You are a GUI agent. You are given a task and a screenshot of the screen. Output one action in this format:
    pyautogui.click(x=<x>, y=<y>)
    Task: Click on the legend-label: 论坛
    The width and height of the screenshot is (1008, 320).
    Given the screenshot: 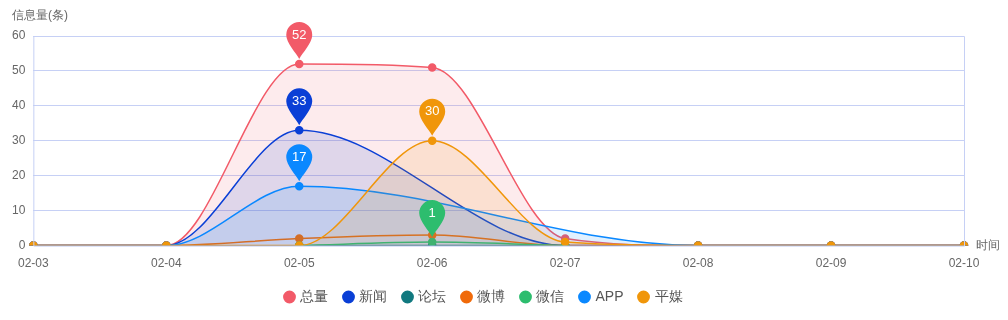 What is the action you would take?
    pyautogui.click(x=432, y=295)
    